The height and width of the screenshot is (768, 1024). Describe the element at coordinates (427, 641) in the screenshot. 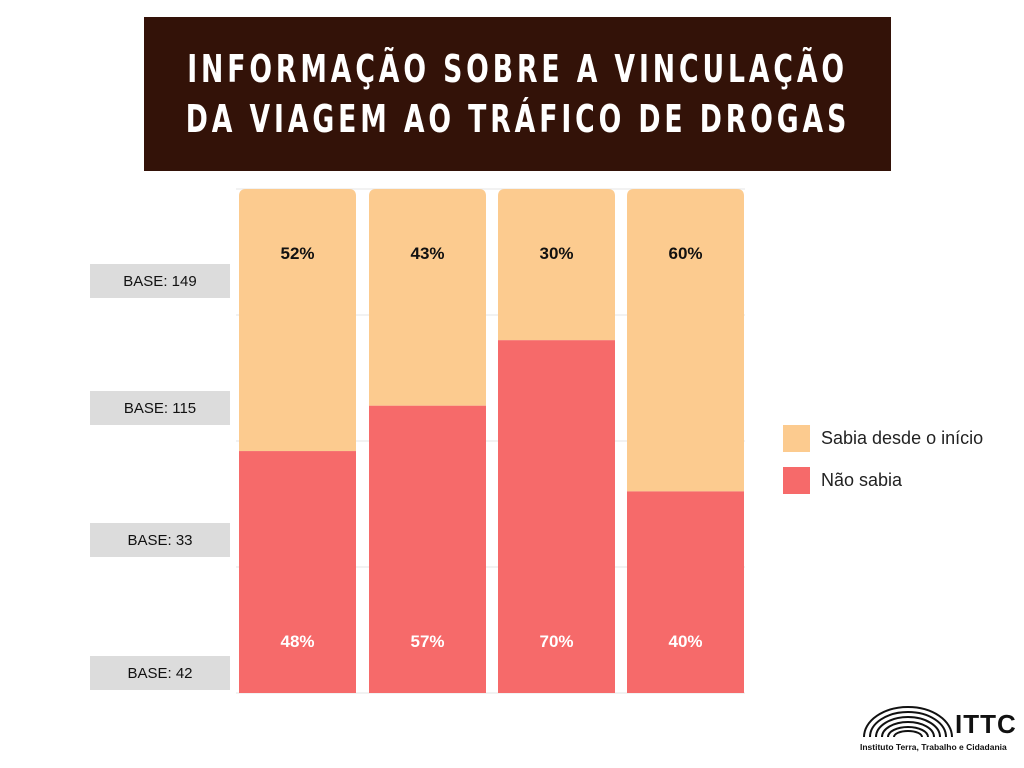

I see `data-label-nao-sabia-2: 57%` at that location.